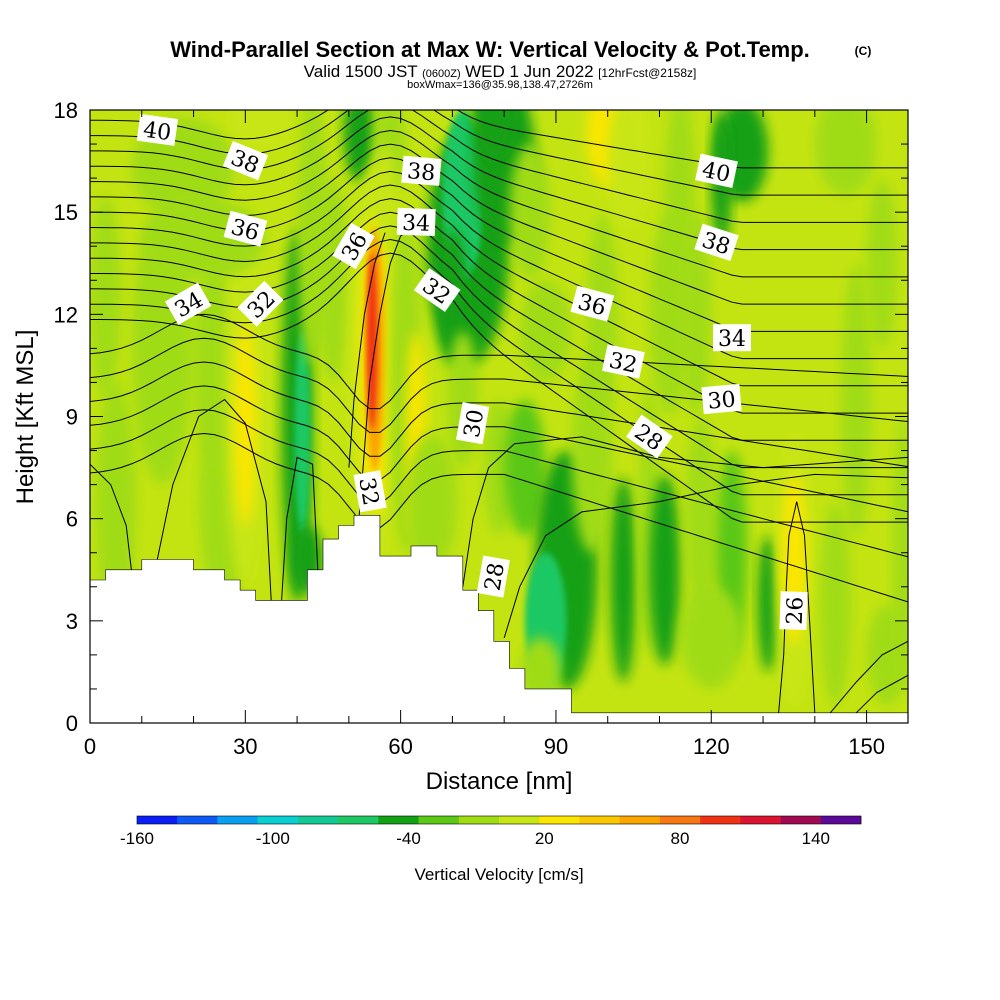 The image size is (1000, 1000). What do you see at coordinates (137, 838) in the screenshot?
I see `colorbar-tick-label: -160` at bounding box center [137, 838].